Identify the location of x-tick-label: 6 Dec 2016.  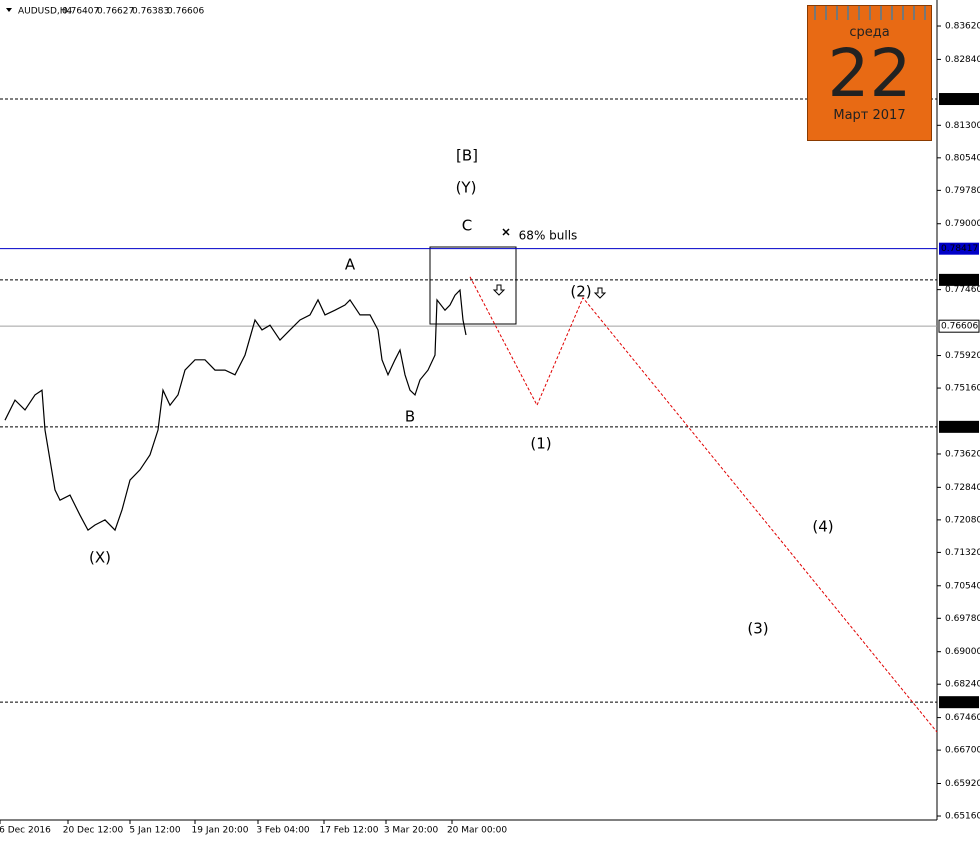
(25, 831).